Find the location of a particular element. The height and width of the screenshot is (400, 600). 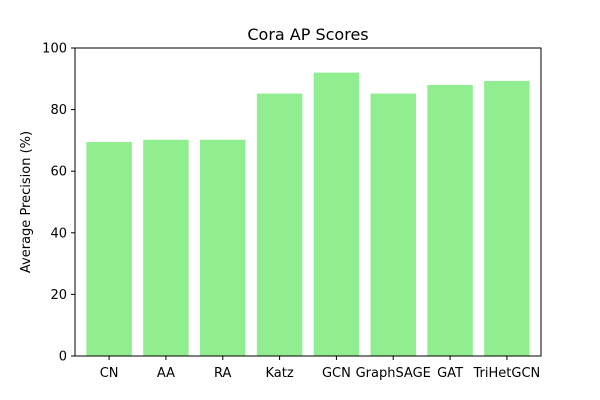

y-axis-label: Average Precision (%) is located at coordinates (26, 202).